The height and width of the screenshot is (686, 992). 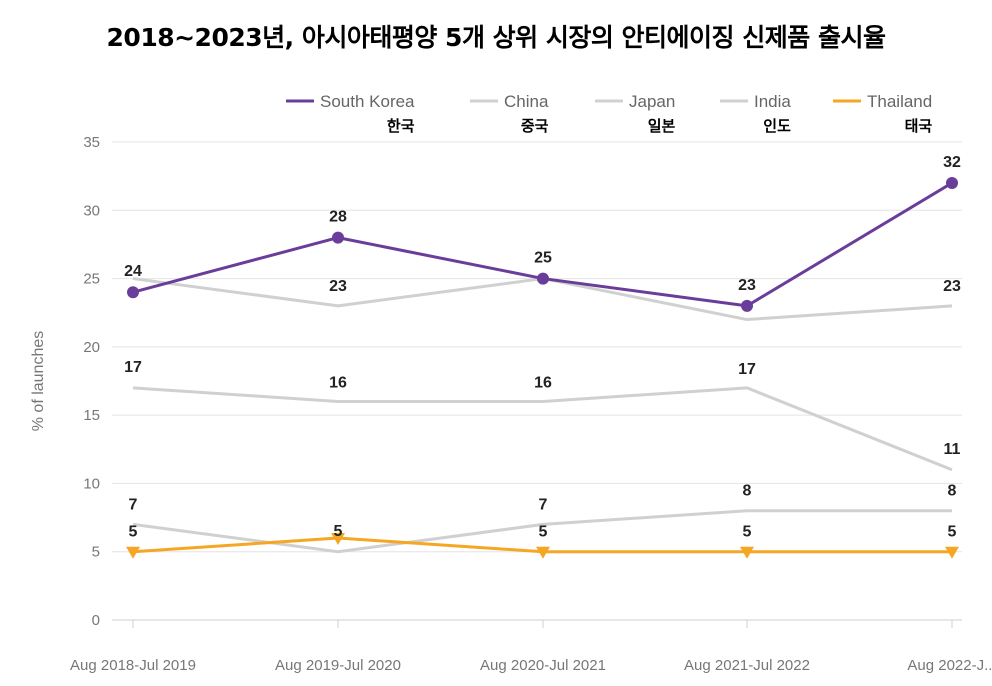 What do you see at coordinates (755, 113) in the screenshot?
I see `legend-item-india: India 인도` at bounding box center [755, 113].